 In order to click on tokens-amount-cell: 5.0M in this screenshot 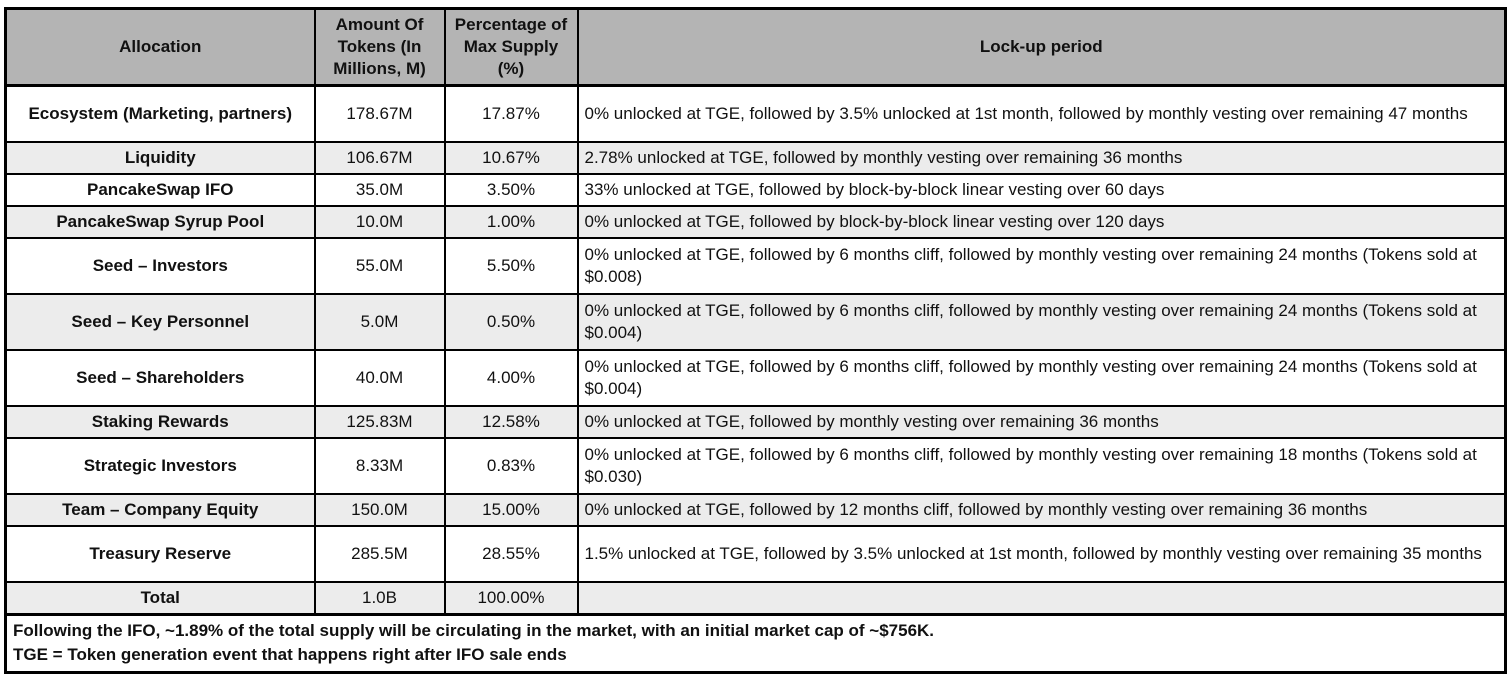, I will do `click(379, 322)`.